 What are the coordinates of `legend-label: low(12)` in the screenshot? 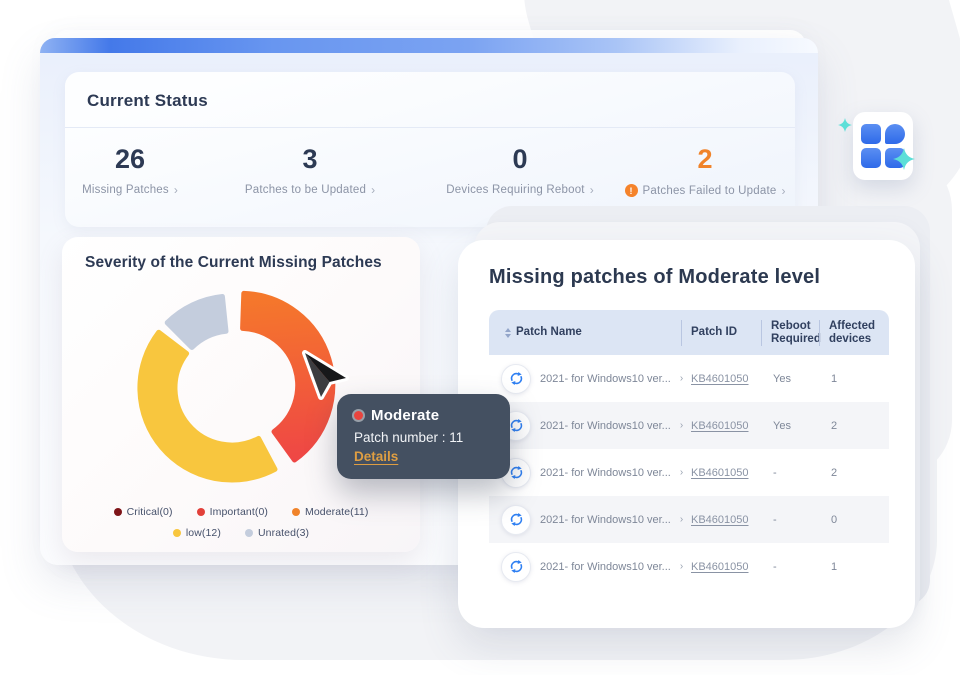 It's located at (203, 533).